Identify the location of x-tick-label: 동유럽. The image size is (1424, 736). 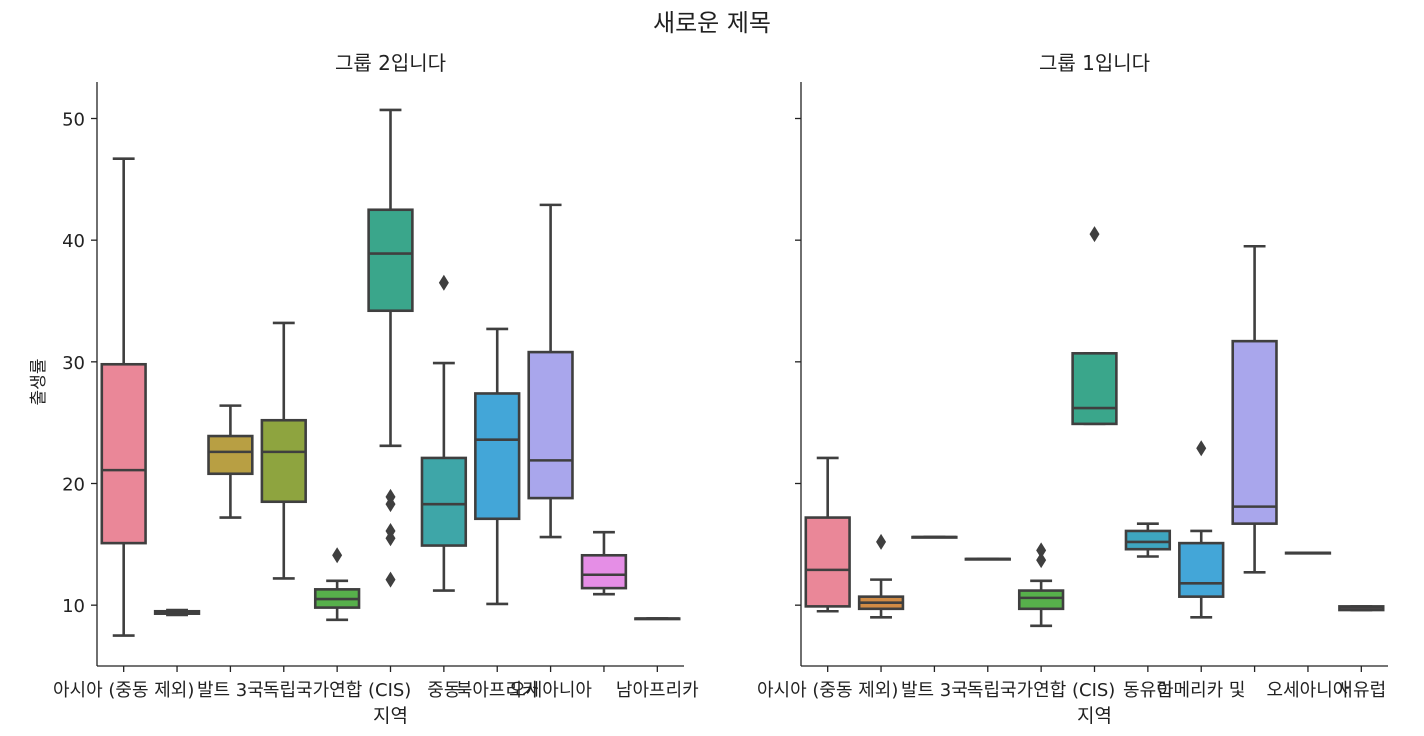
(1148, 690).